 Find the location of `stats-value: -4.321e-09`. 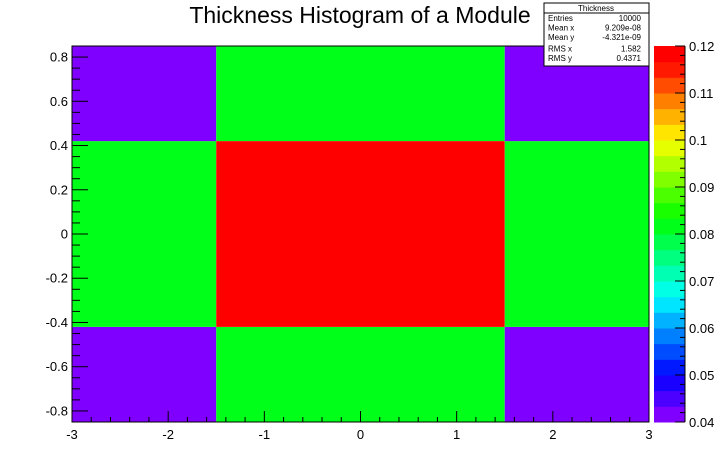

stats-value: -4.321e-09 is located at coordinates (621, 37).